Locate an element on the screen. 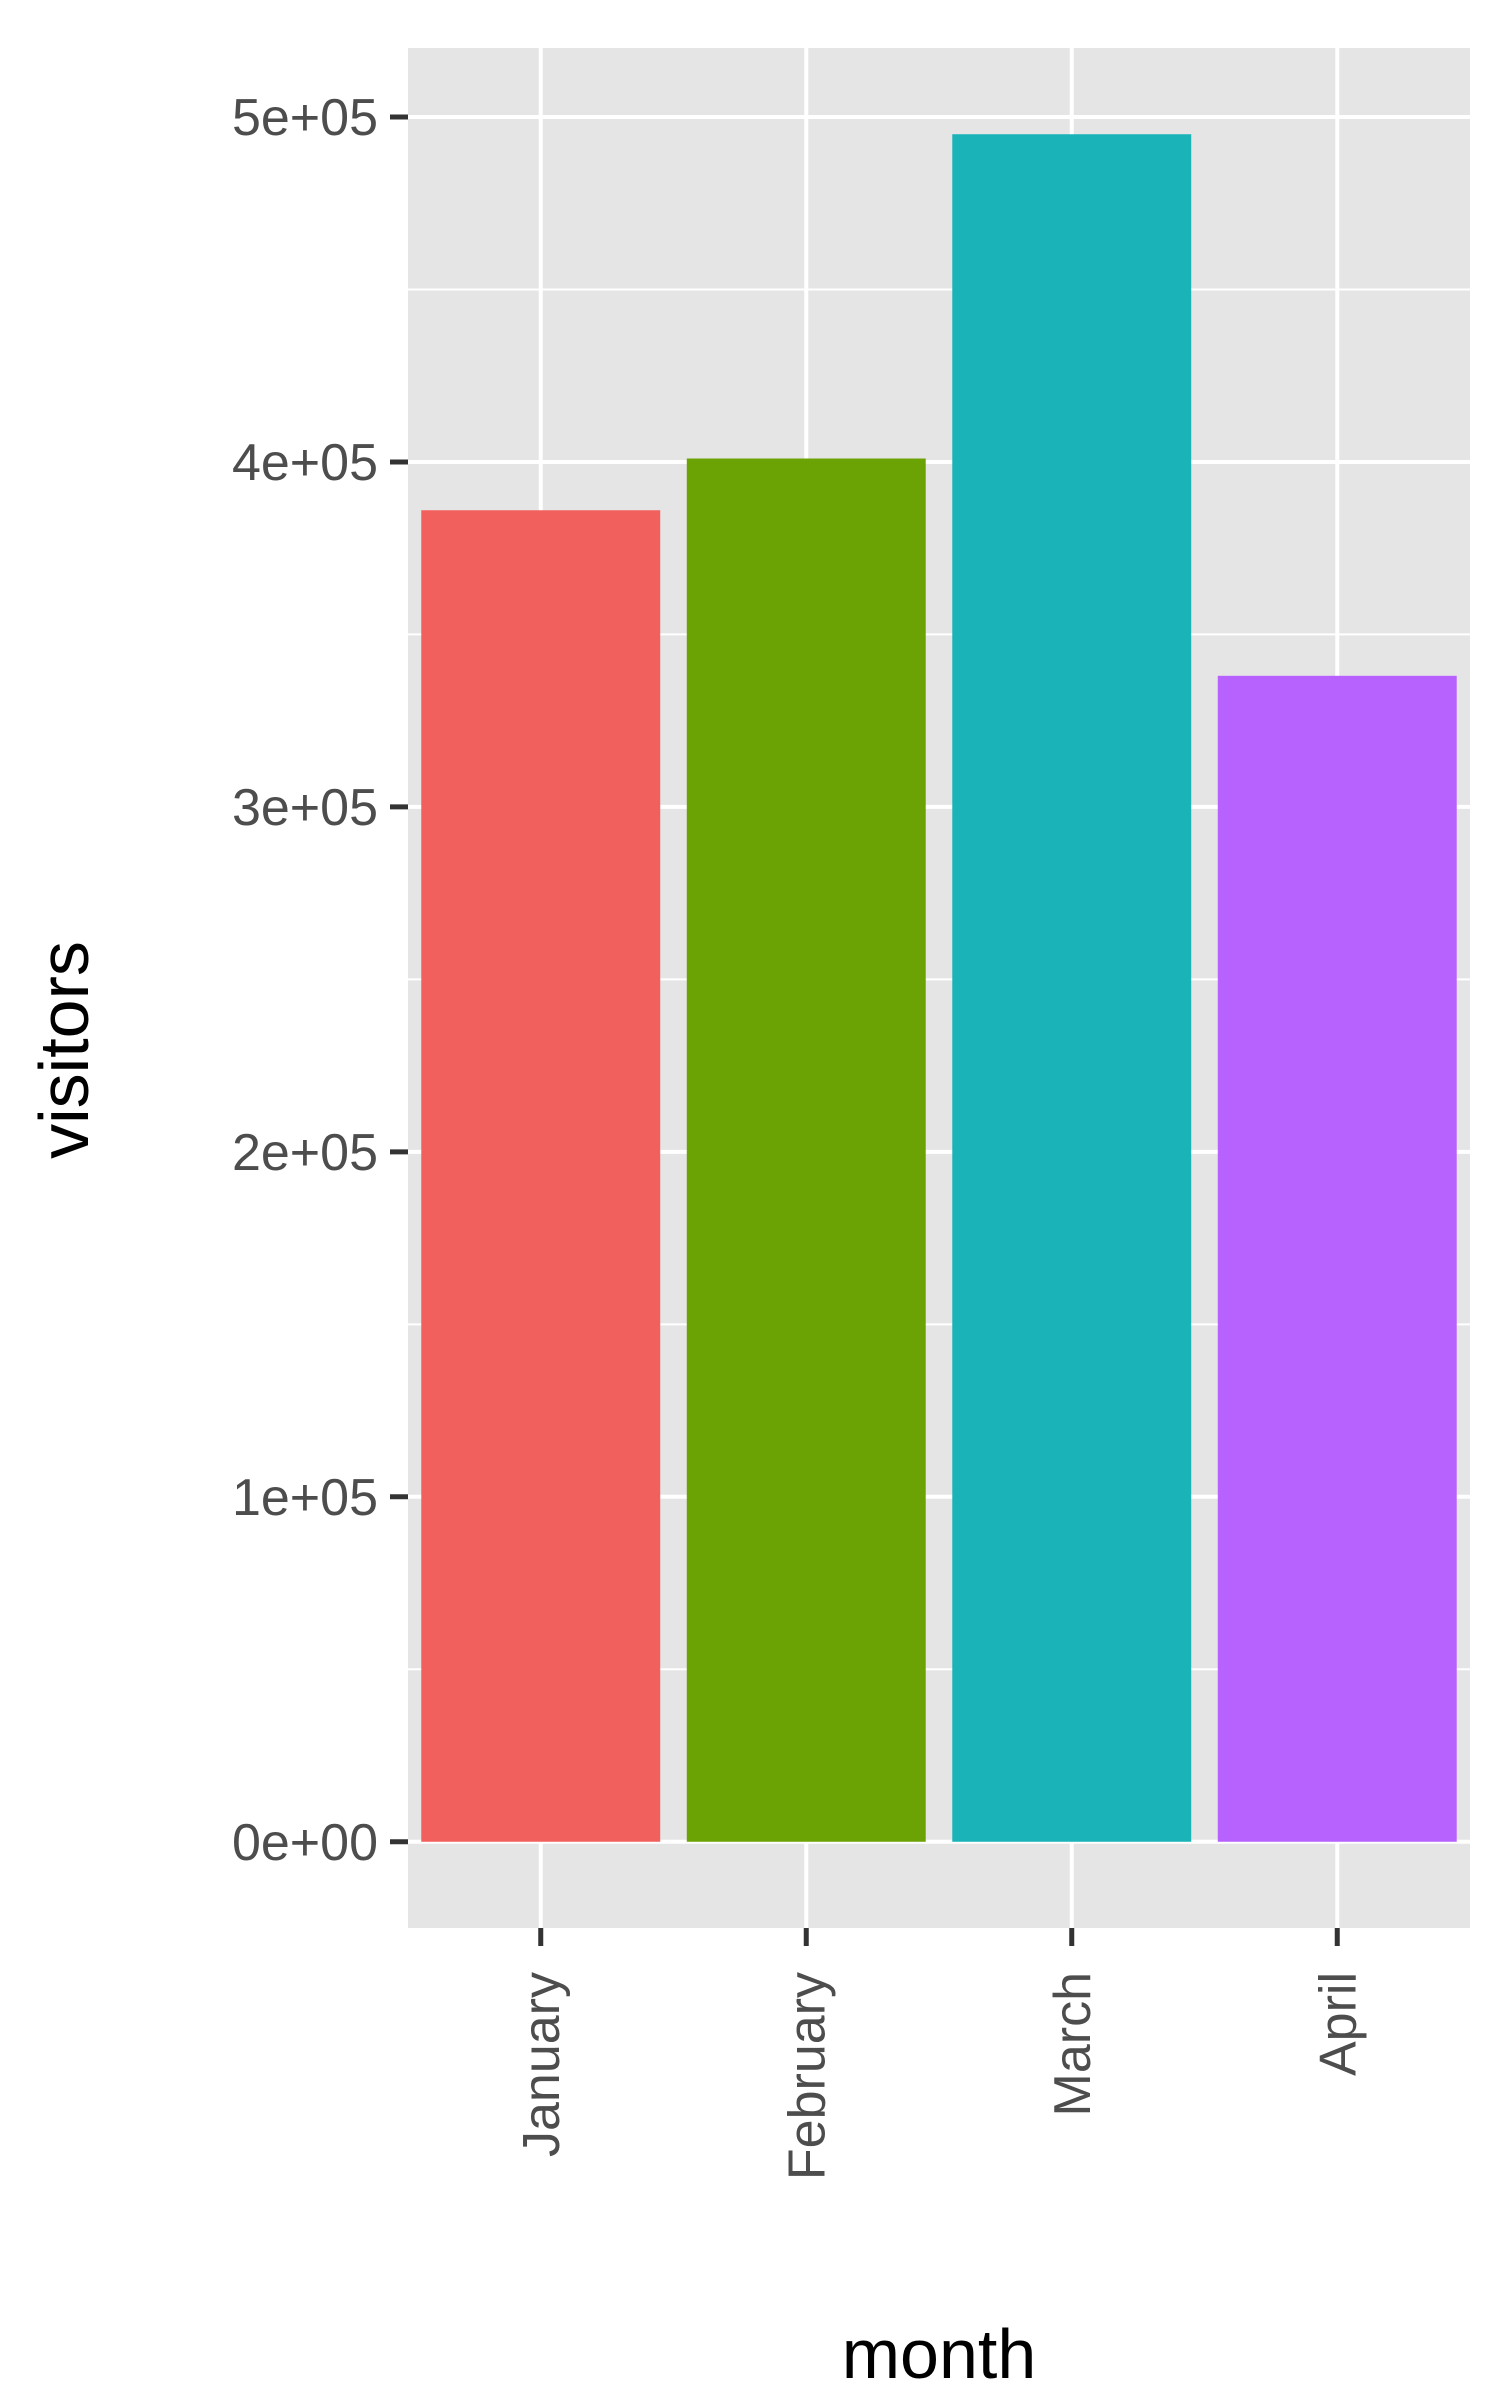 The width and height of the screenshot is (1500, 2400). bar-march is located at coordinates (1072, 988).